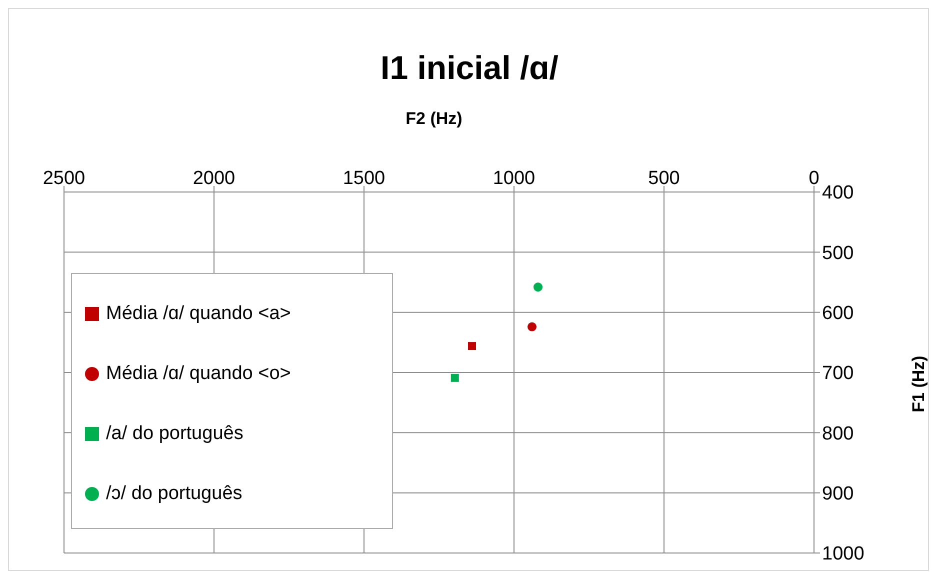 The image size is (937, 579). What do you see at coordinates (364, 178) in the screenshot?
I see `x-tick-label: 1500` at bounding box center [364, 178].